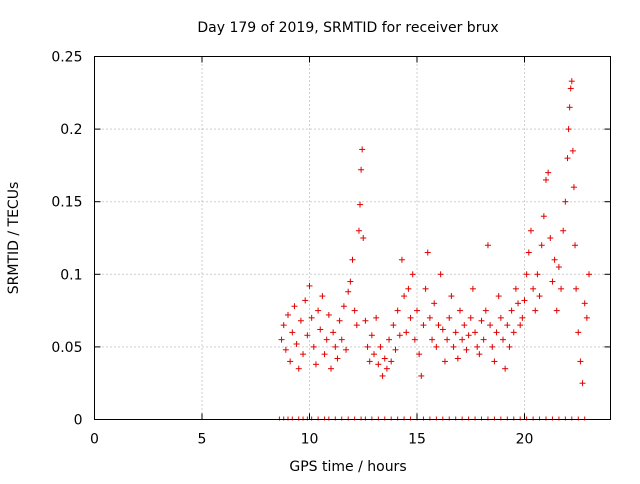 This screenshot has width=640, height=484. Describe the element at coordinates (525, 440) in the screenshot. I see `x-tick-label: 20` at that location.